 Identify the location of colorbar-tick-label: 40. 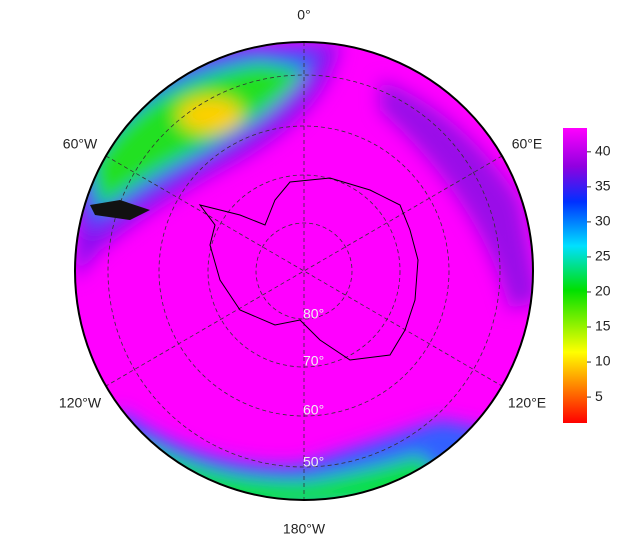
(603, 151).